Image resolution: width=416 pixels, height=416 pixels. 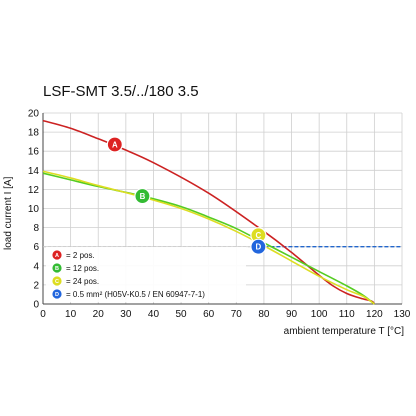 What do you see at coordinates (43, 314) in the screenshot?
I see `x-tick-label: 0` at bounding box center [43, 314].